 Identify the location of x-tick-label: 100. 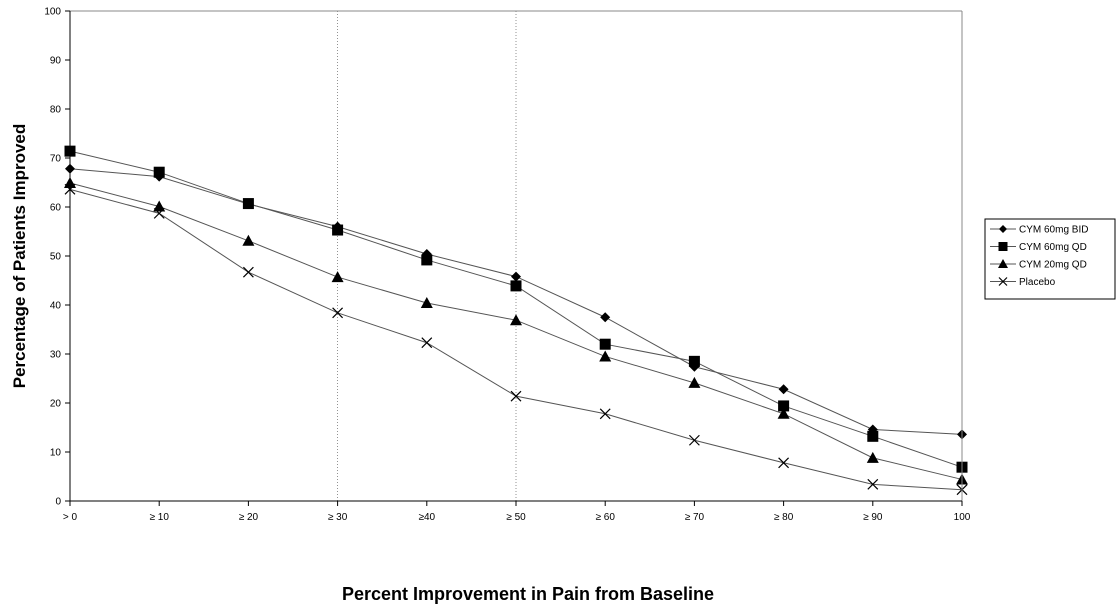
(962, 517).